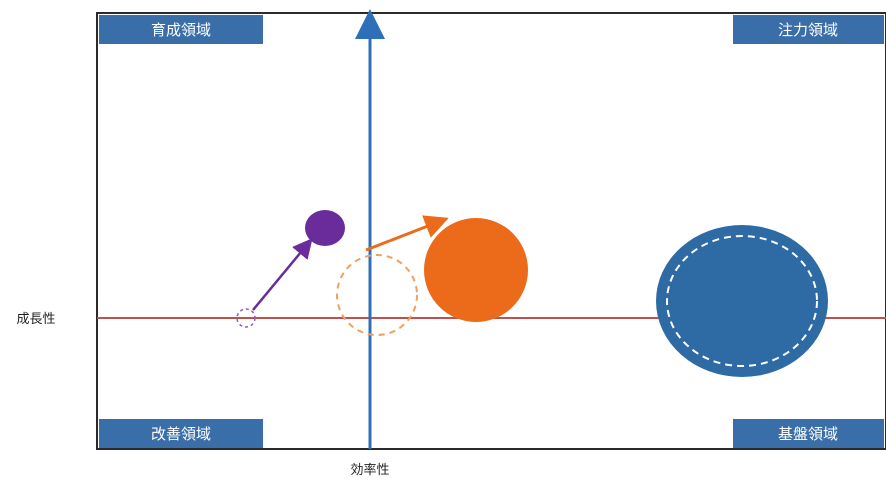 The height and width of the screenshot is (481, 886). I want to click on blue-bubble, so click(742, 301).